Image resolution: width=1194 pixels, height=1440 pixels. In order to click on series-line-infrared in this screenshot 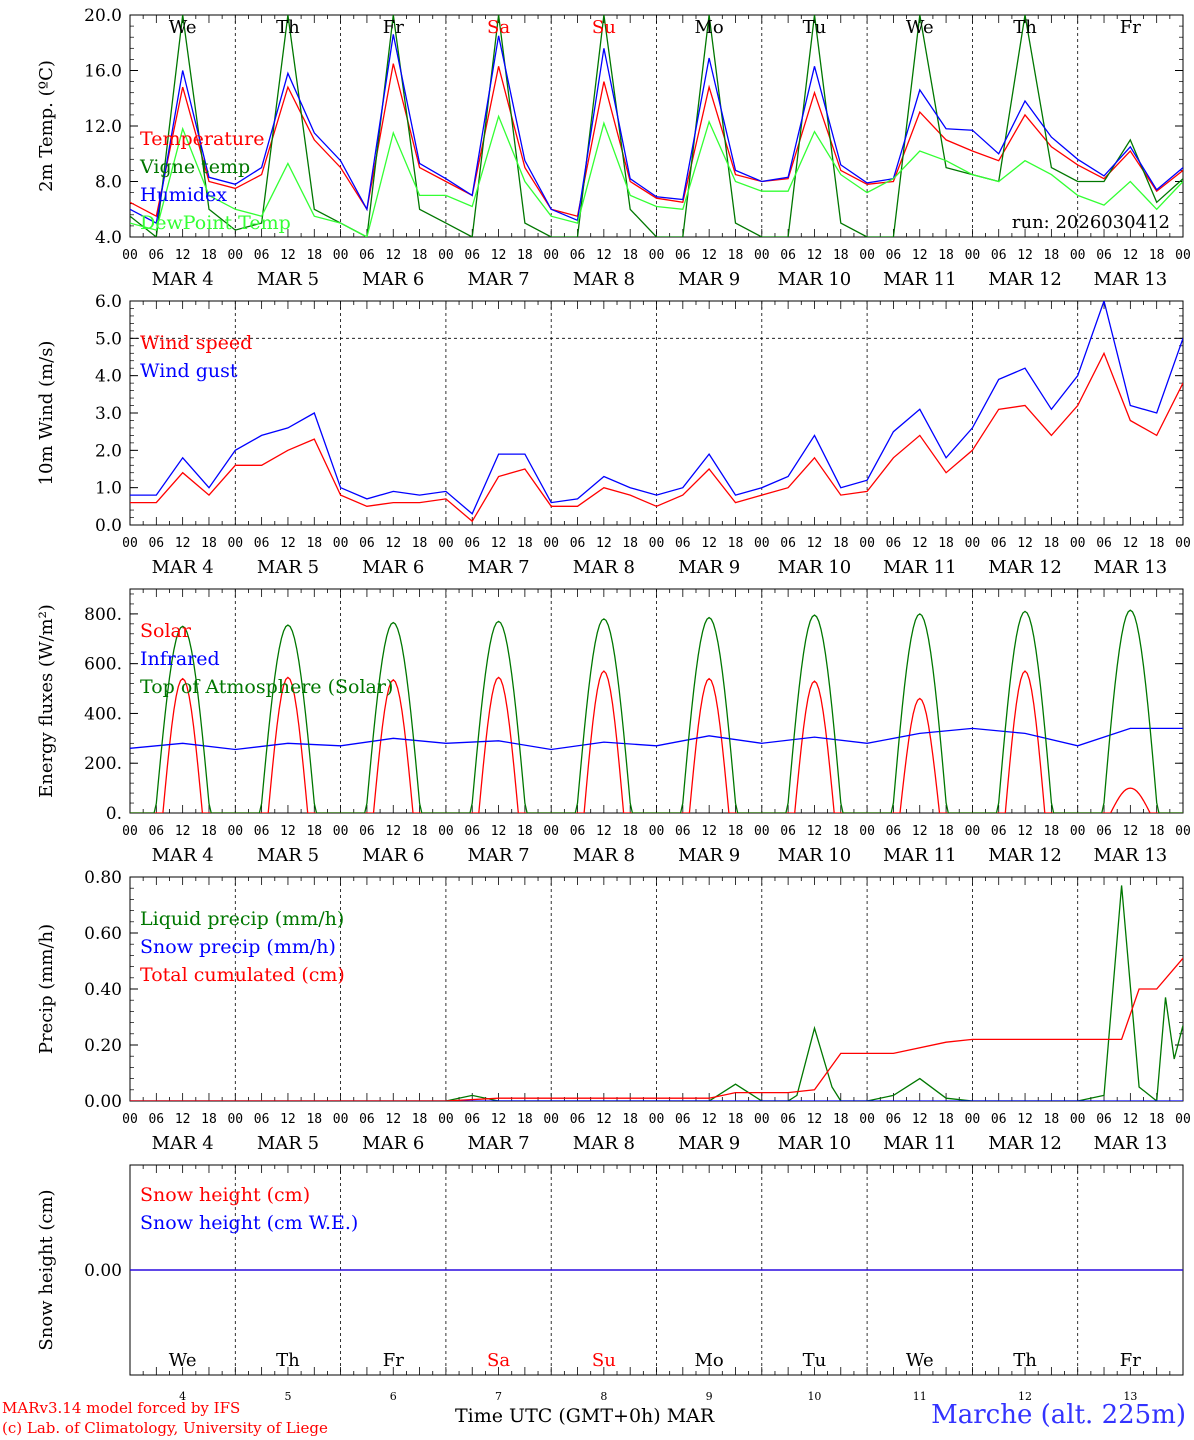, I will do `click(656, 739)`.